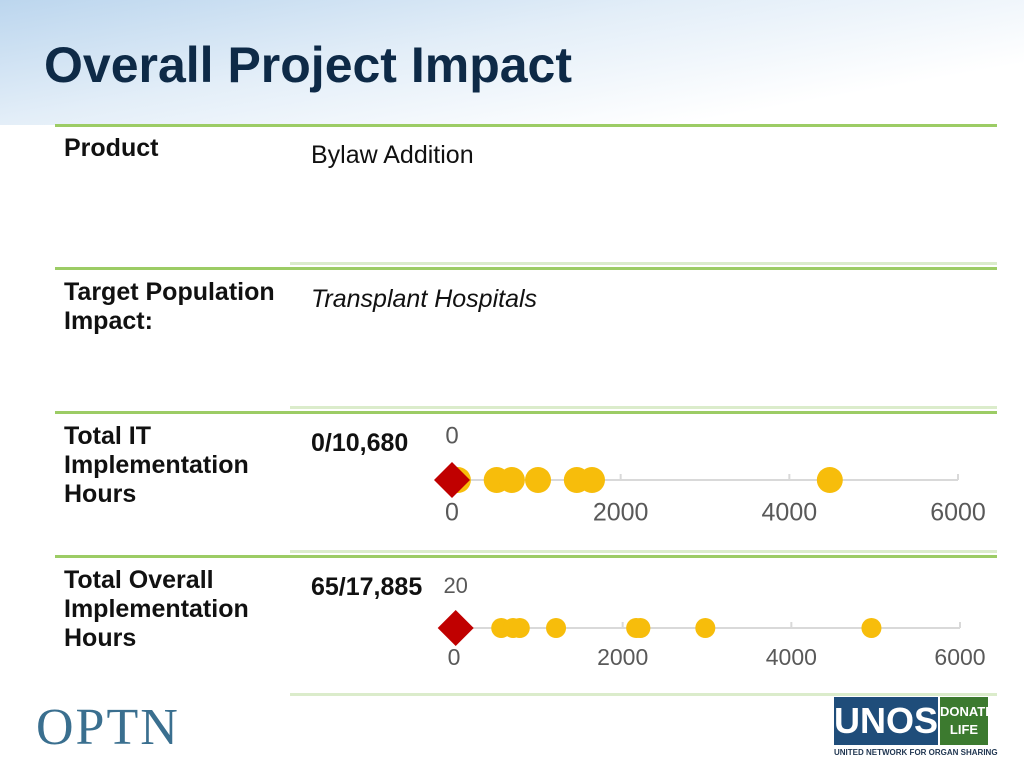  I want to click on row-label: Total IT Implementation Hours, so click(156, 465).